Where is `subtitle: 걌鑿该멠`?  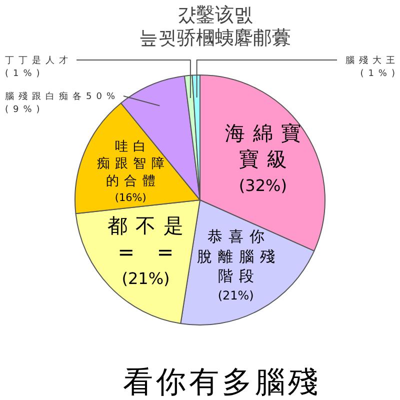 subtitle: 걌鑿该멠 is located at coordinates (215, 15).